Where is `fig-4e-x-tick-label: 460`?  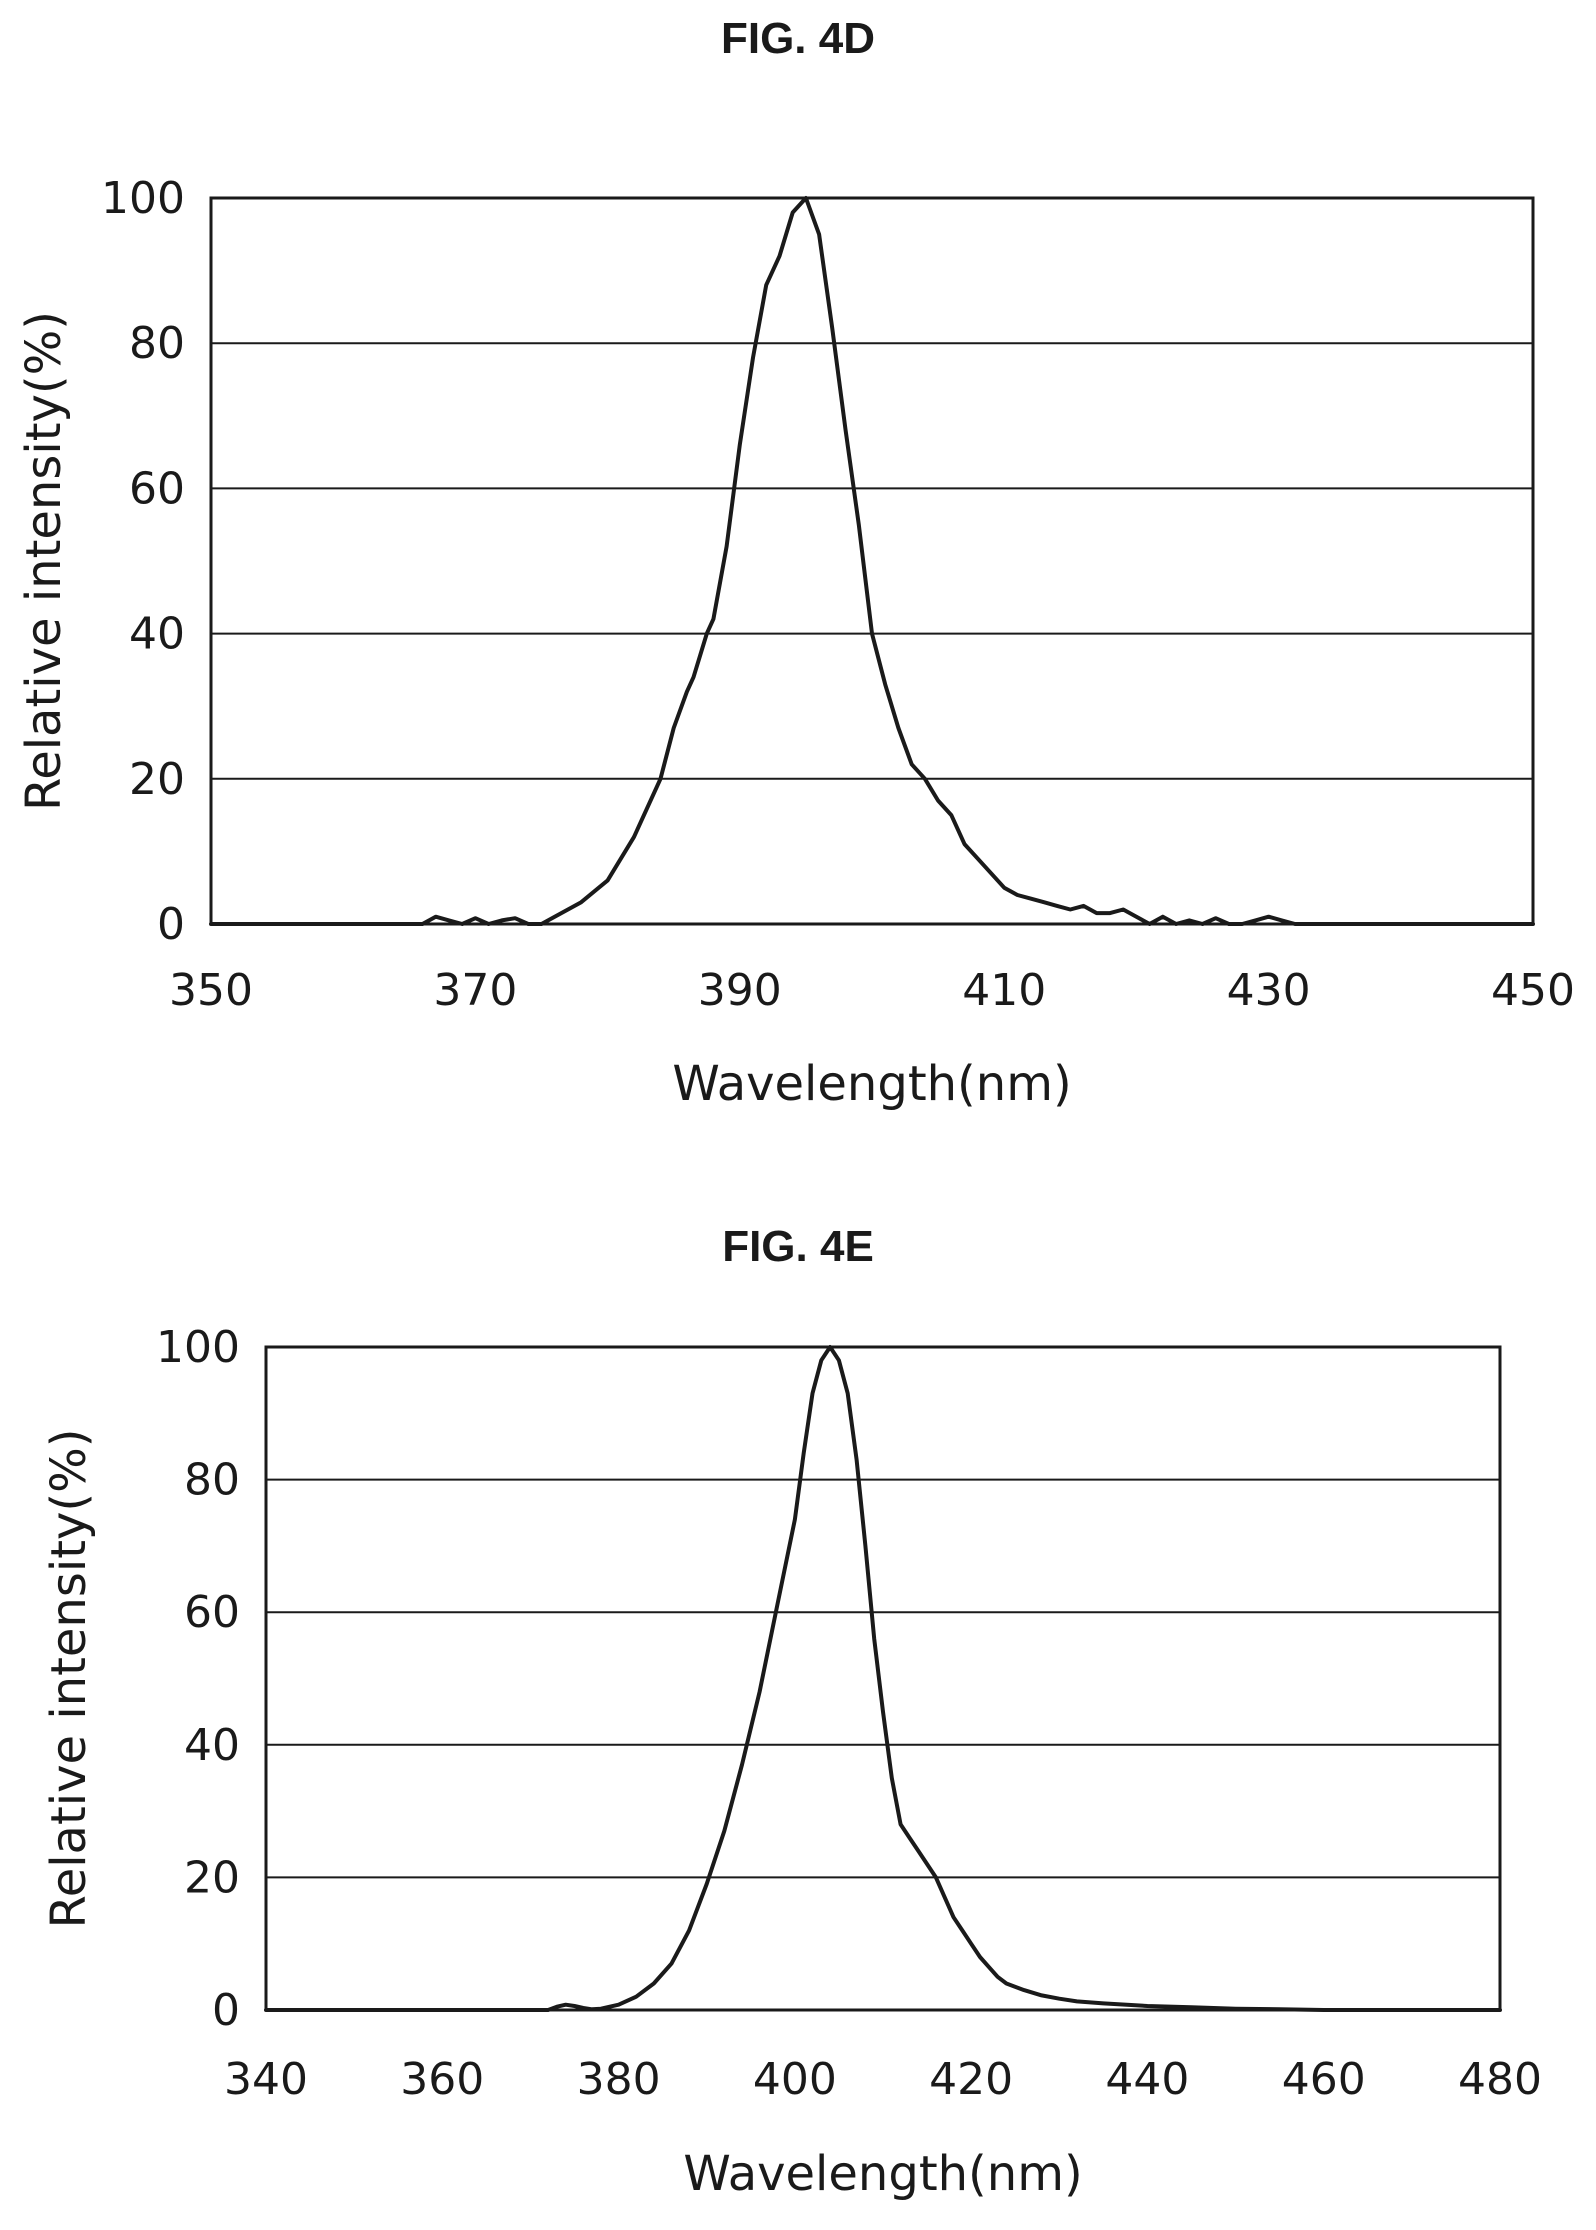
fig-4e-x-tick-label: 460 is located at coordinates (1324, 2079).